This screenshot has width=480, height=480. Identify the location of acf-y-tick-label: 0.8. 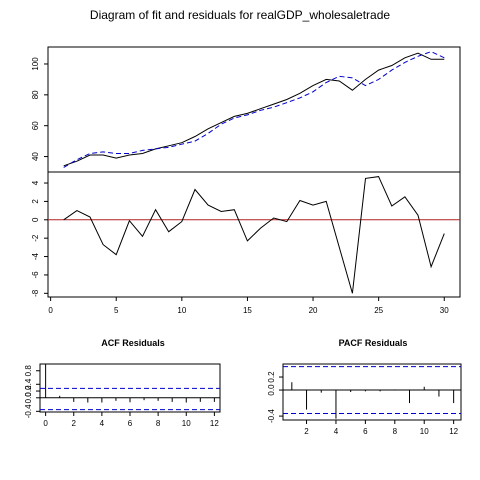
(28, 371).